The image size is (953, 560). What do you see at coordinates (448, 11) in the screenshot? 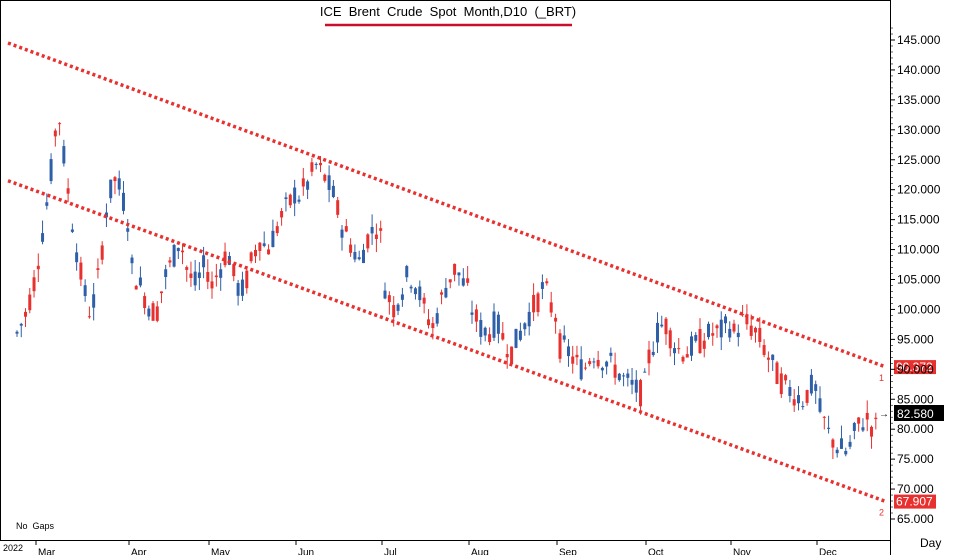
I see `chart-title: ICE Brent Crude Spot Month,D10 (_BRT)` at bounding box center [448, 11].